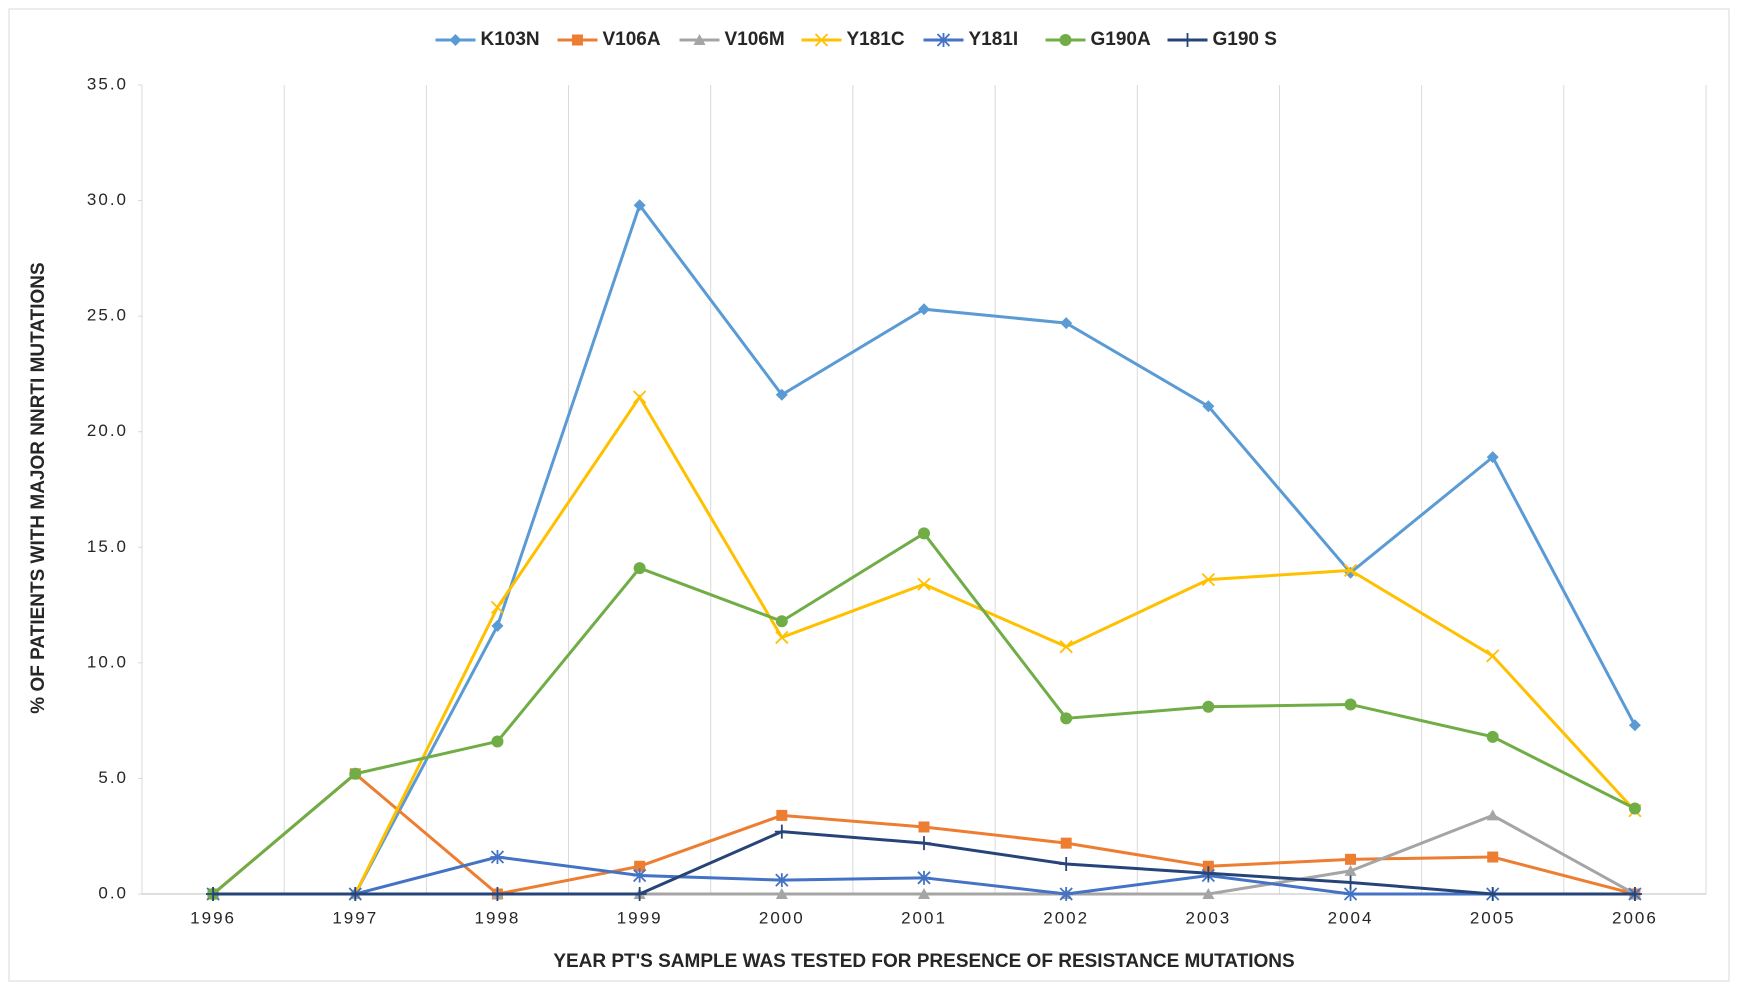 The height and width of the screenshot is (989, 1737). What do you see at coordinates (498, 917) in the screenshot?
I see `x-tick-label: 1998` at bounding box center [498, 917].